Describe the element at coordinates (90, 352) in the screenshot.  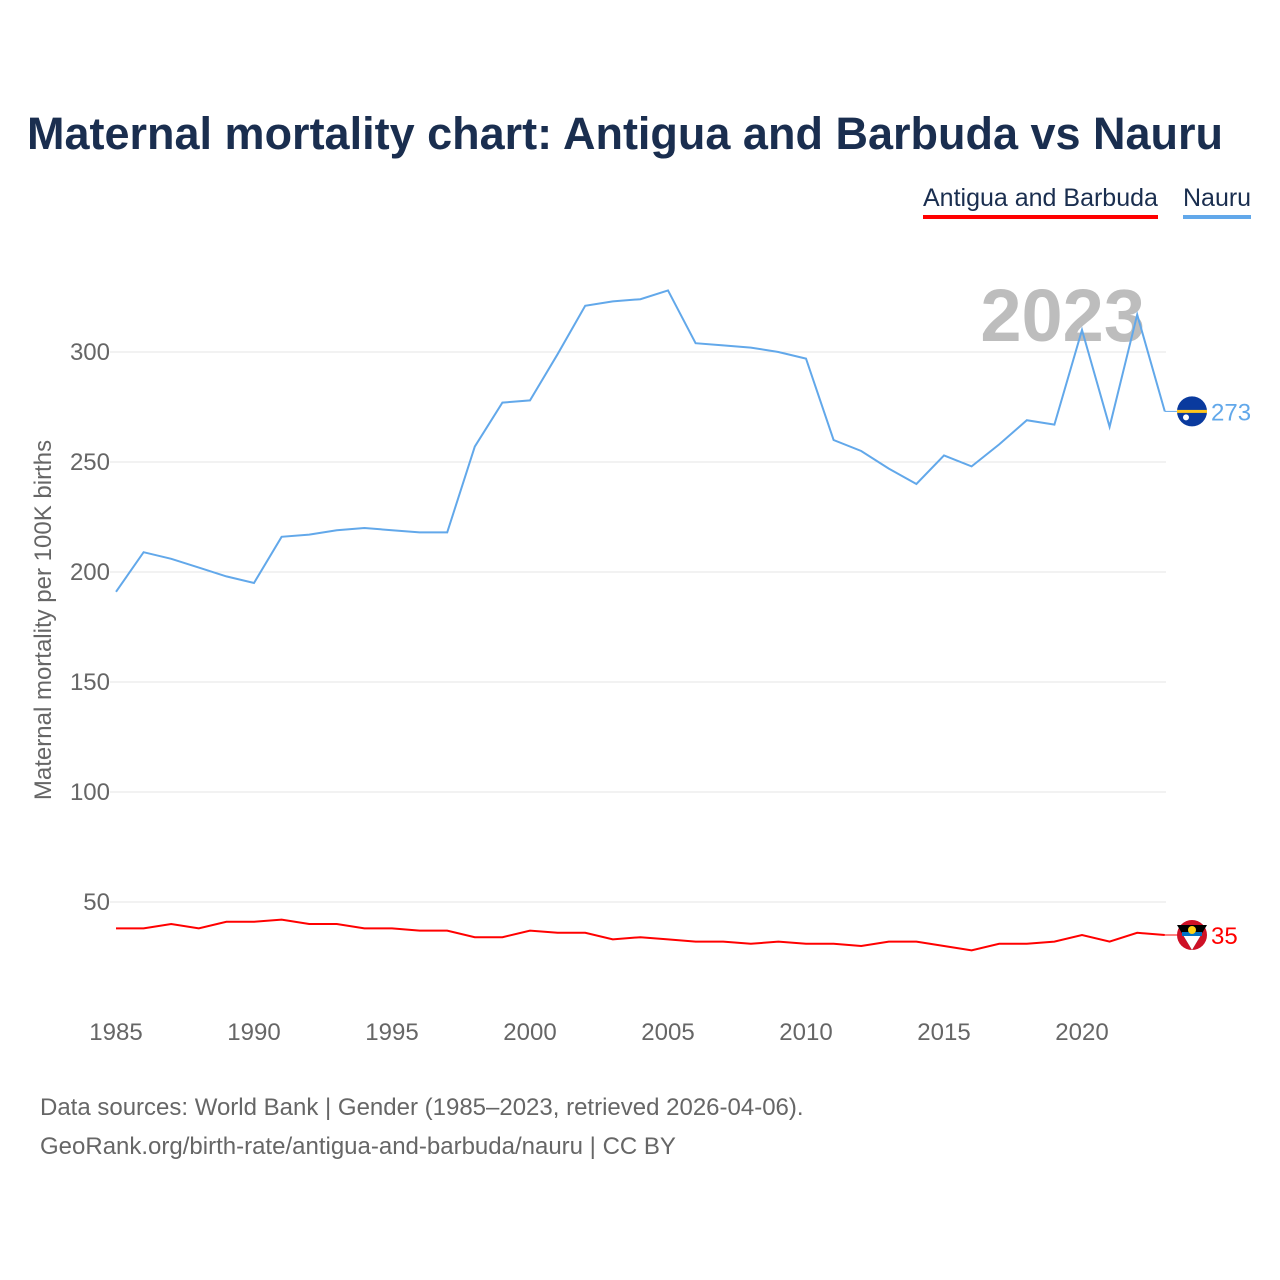
I see `y-tick-label: 300` at that location.